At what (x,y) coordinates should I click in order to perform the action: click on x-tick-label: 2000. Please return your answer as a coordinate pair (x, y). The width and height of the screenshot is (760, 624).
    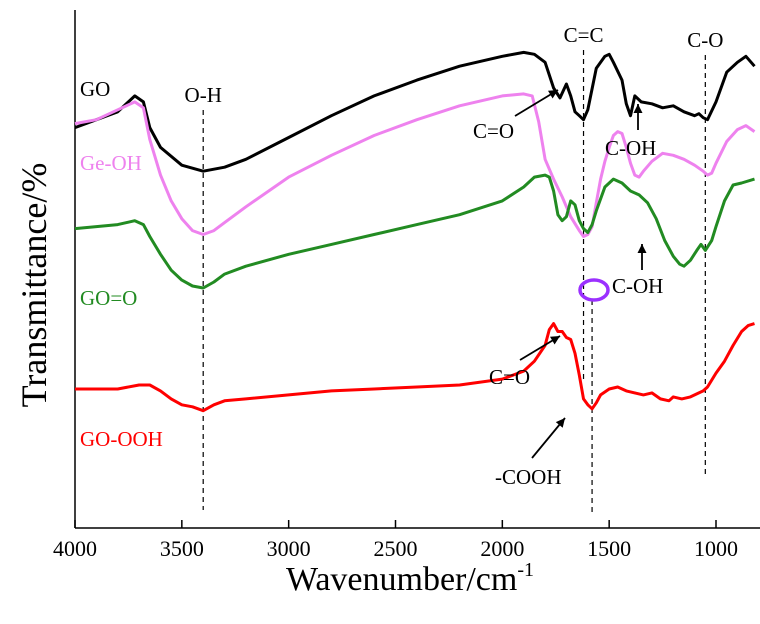
    Looking at the image, I should click on (502, 548).